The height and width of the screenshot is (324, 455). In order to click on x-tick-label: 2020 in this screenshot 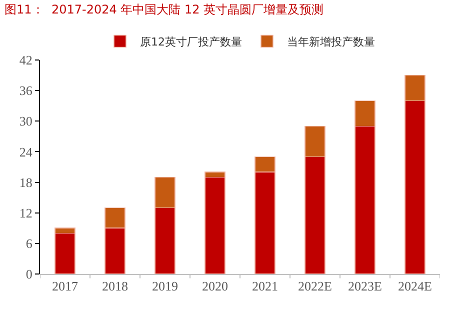, I will do `click(215, 286)`.